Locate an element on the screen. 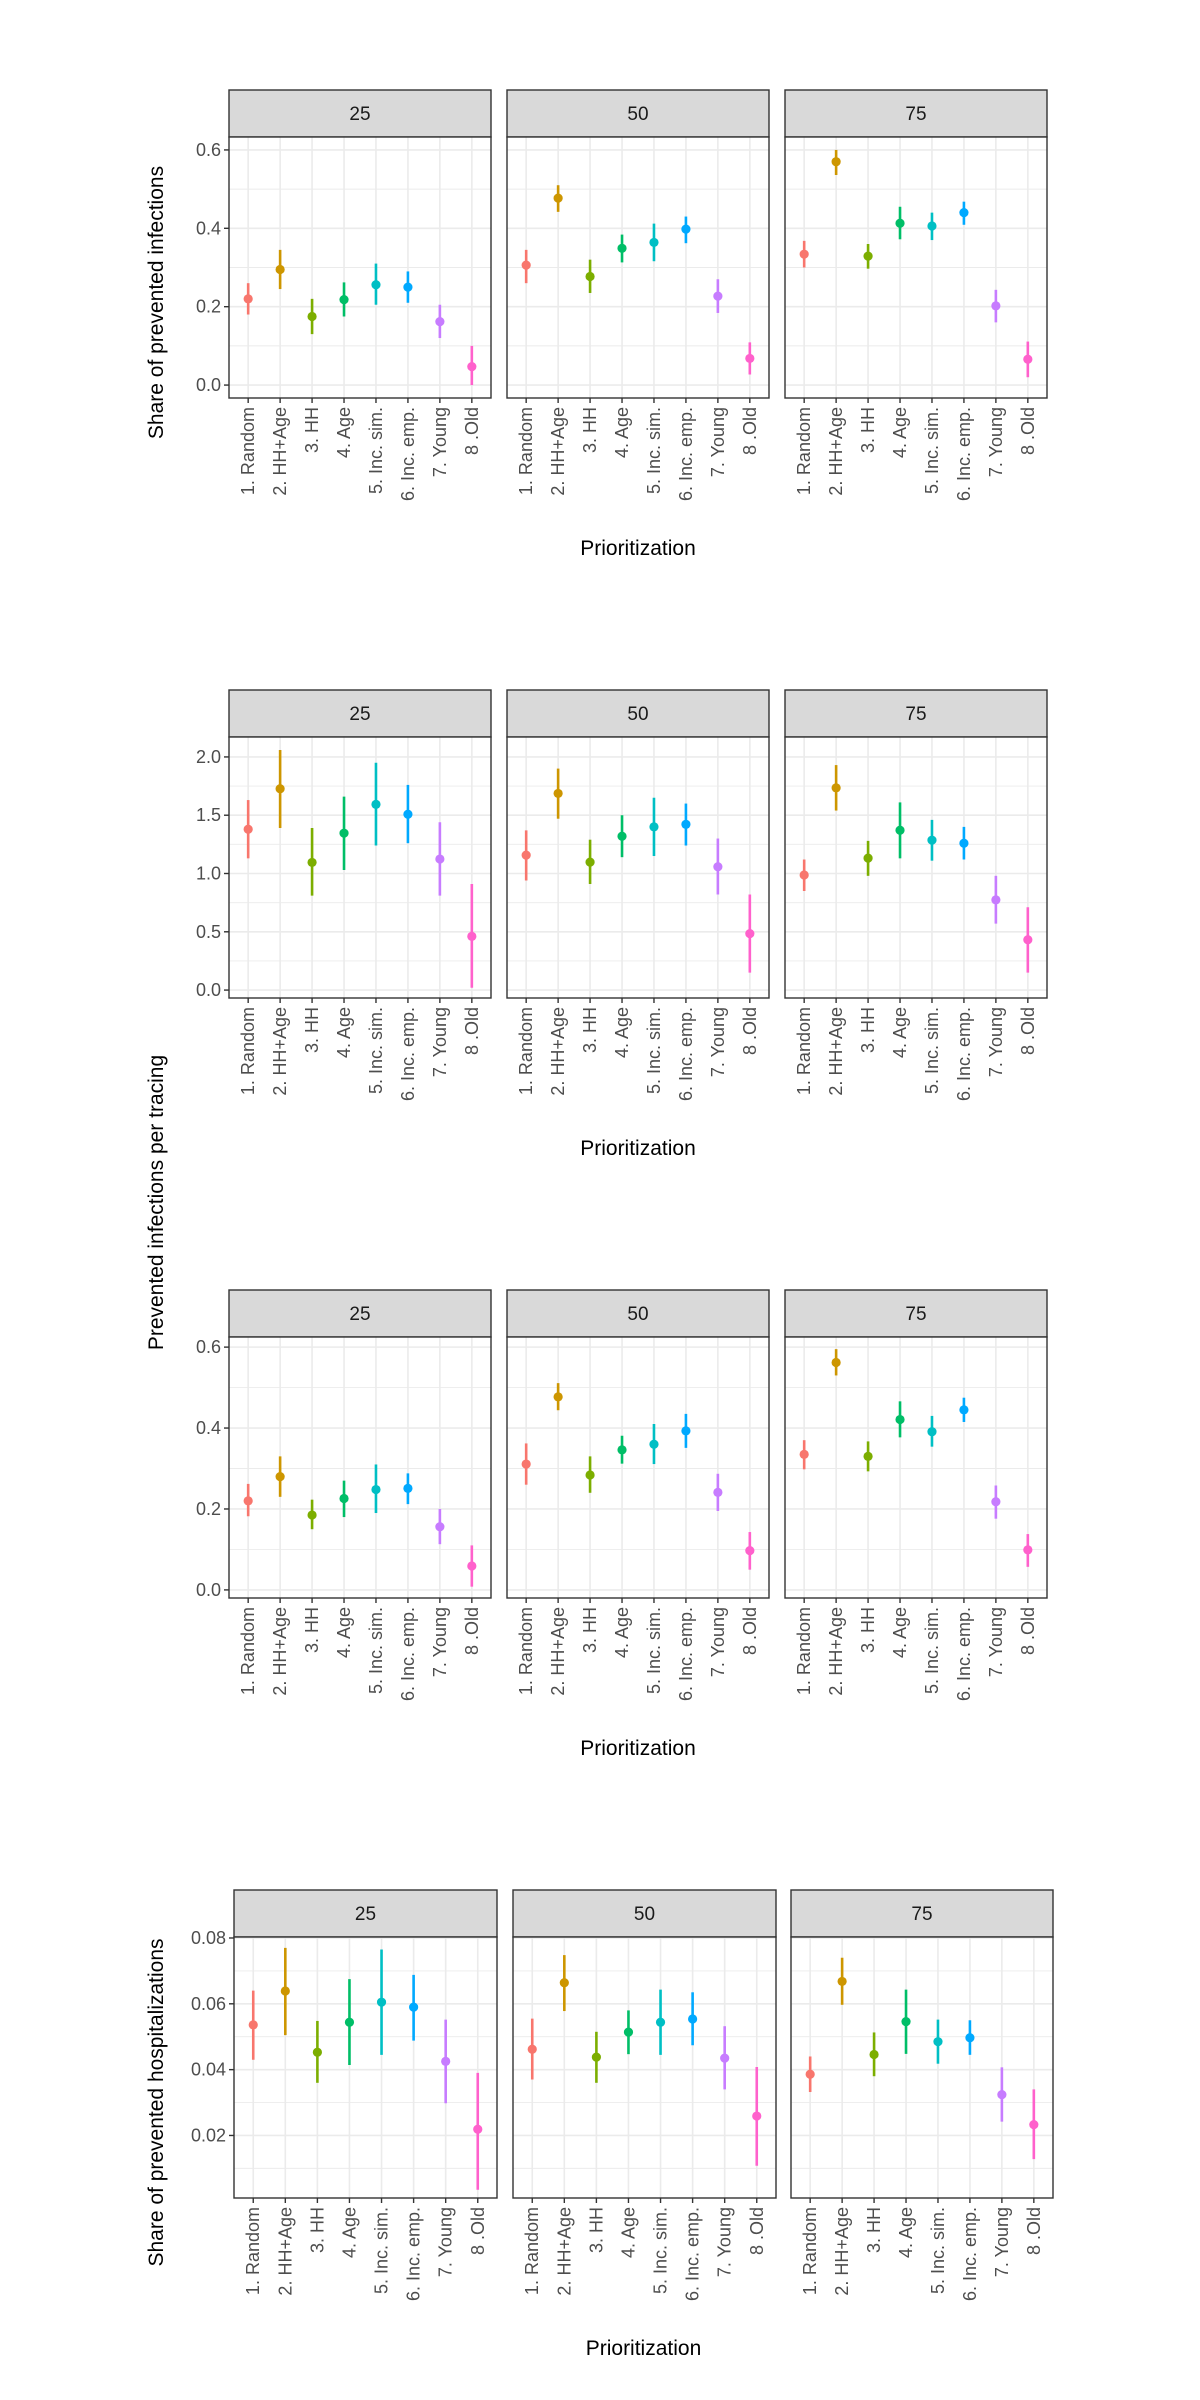  y-tick-label: 0.2 is located at coordinates (208, 1509).